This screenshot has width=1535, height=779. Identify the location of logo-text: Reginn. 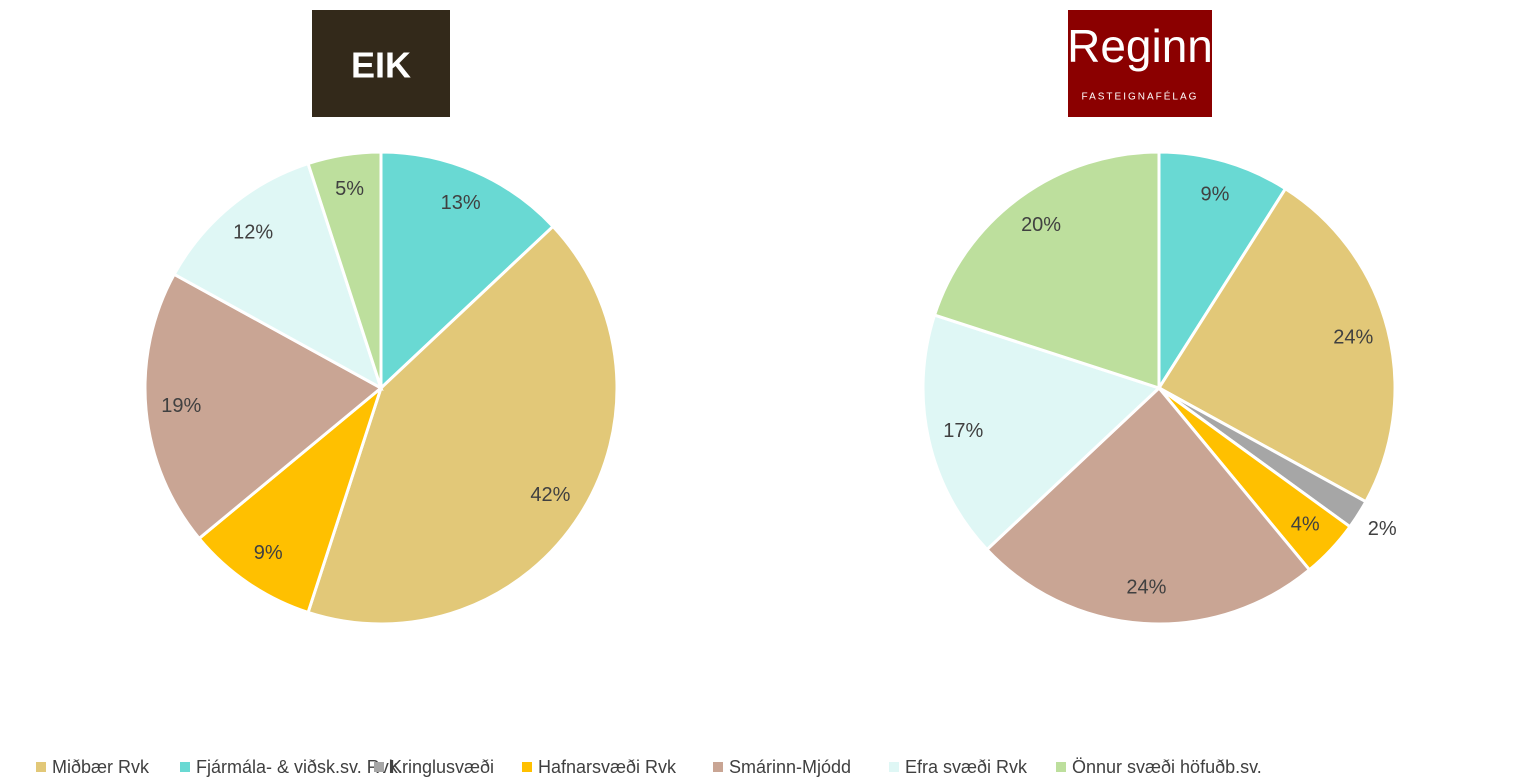
(1140, 46).